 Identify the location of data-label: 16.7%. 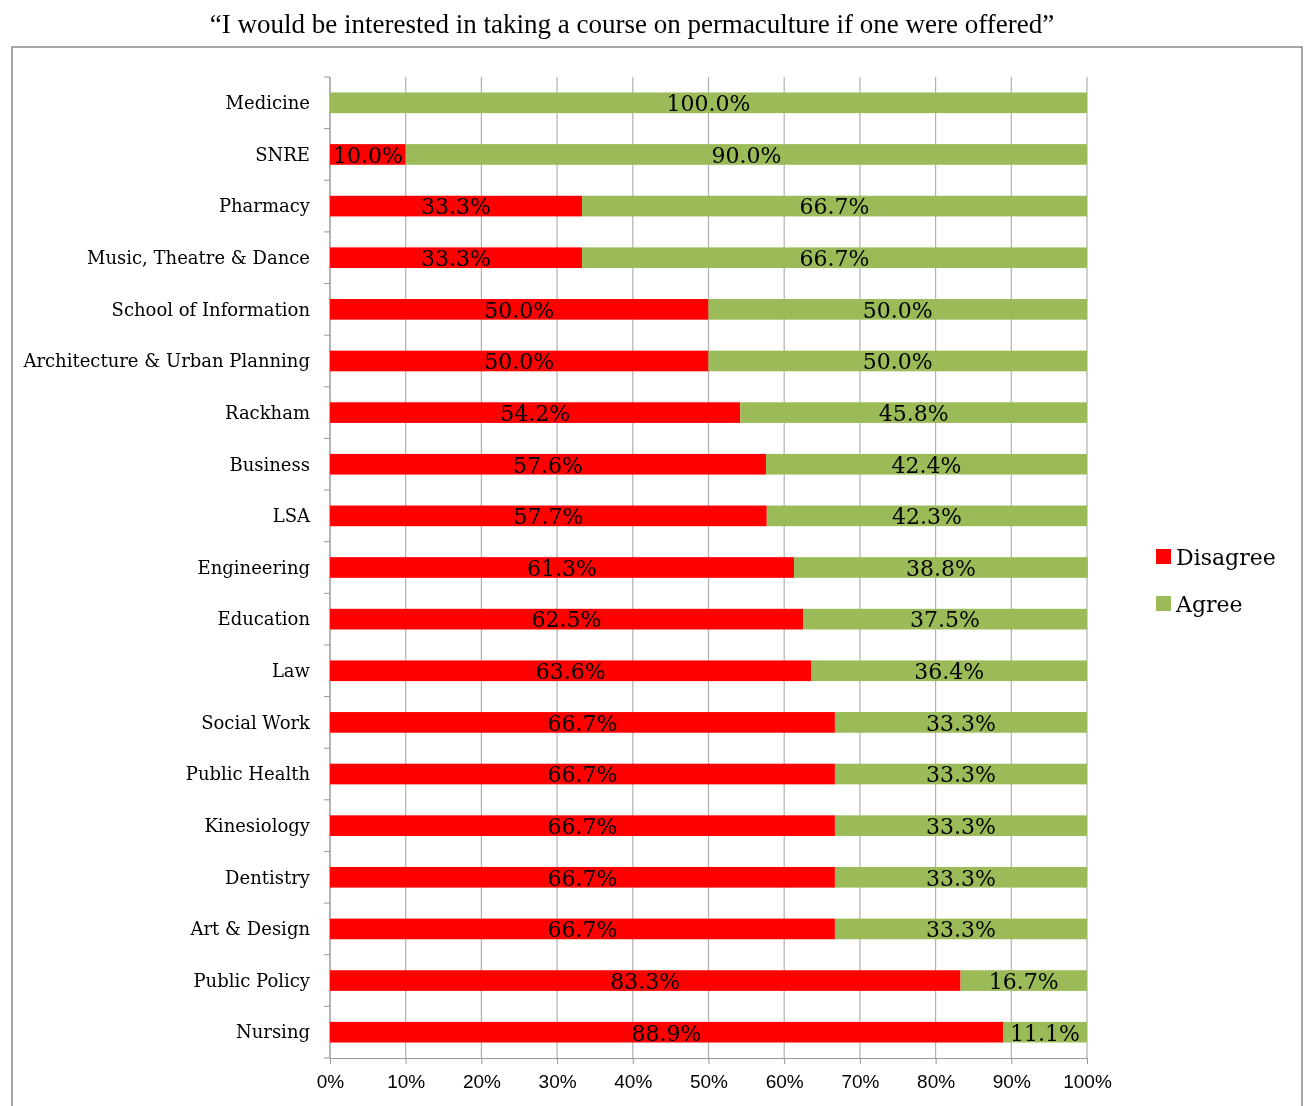
(1023, 981).